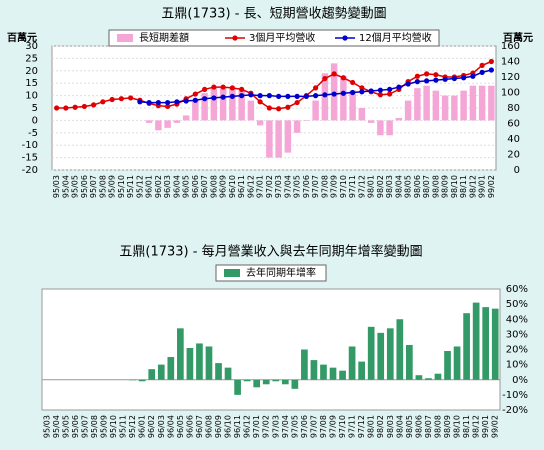 The image size is (544, 450). Describe the element at coordinates (510, 77) in the screenshot. I see `y2-tick-label: 120` at that location.